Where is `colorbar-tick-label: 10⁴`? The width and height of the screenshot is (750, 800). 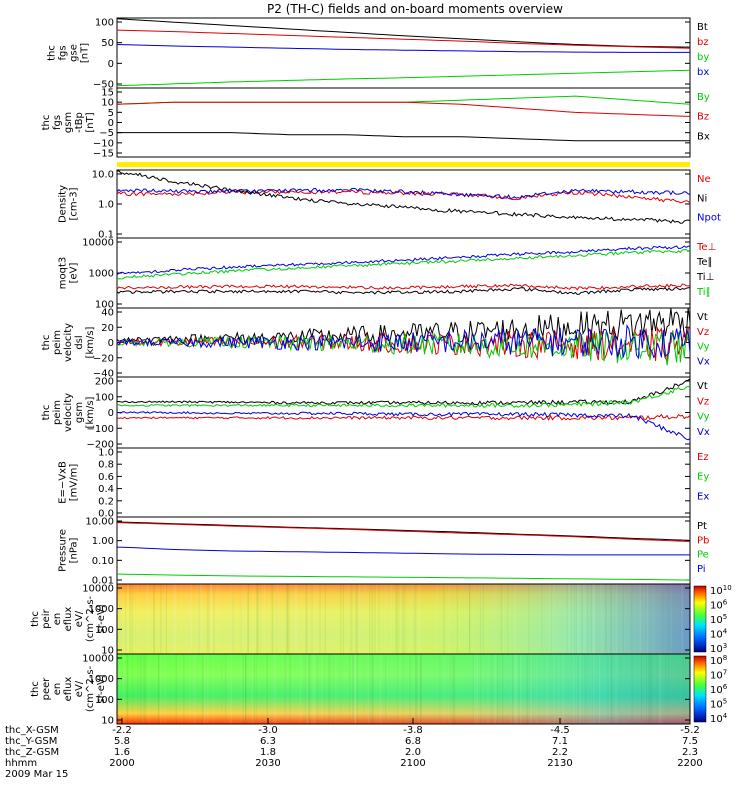
colorbar-tick-label: 10⁴ is located at coordinates (719, 718).